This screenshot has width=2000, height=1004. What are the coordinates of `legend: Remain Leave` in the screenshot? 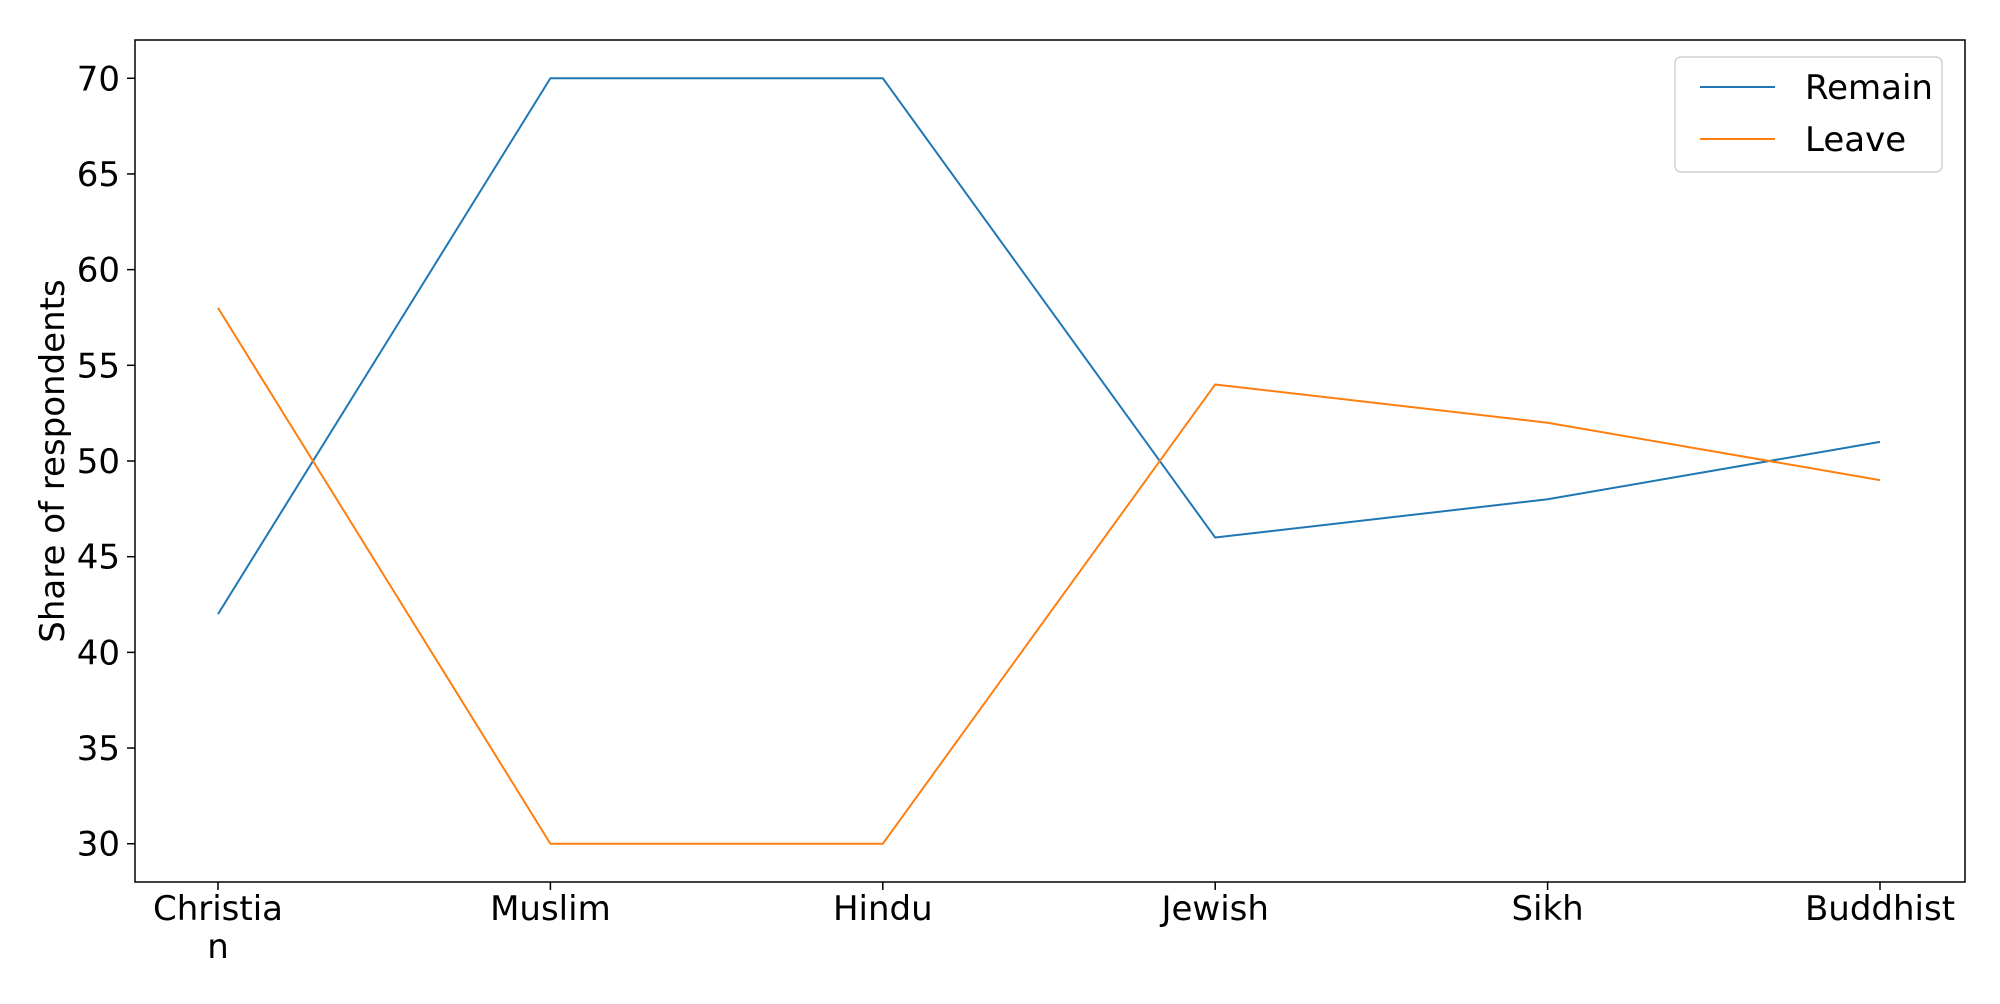 It's located at (1808, 114).